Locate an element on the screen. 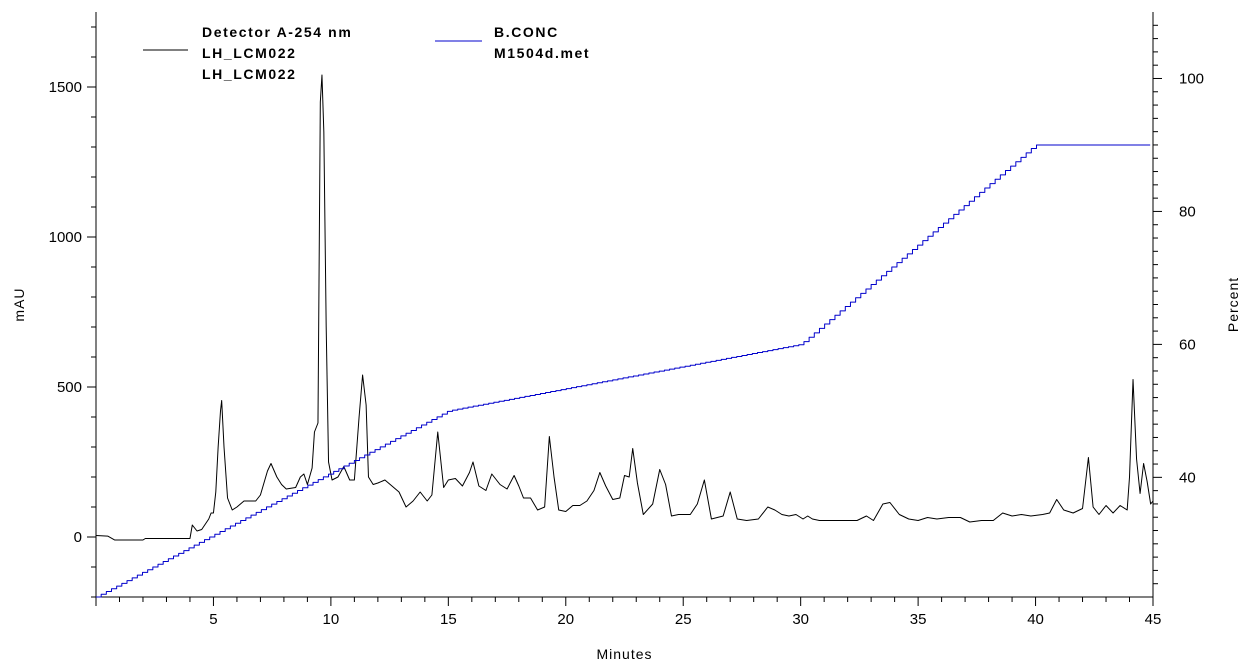 This screenshot has width=1243, height=663. x-axis-title: Minutes is located at coordinates (624, 654).